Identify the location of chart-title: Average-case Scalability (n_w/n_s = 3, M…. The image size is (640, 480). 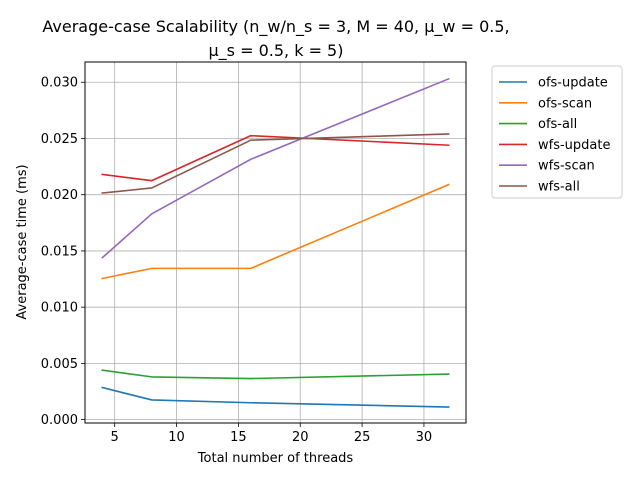
(275, 39).